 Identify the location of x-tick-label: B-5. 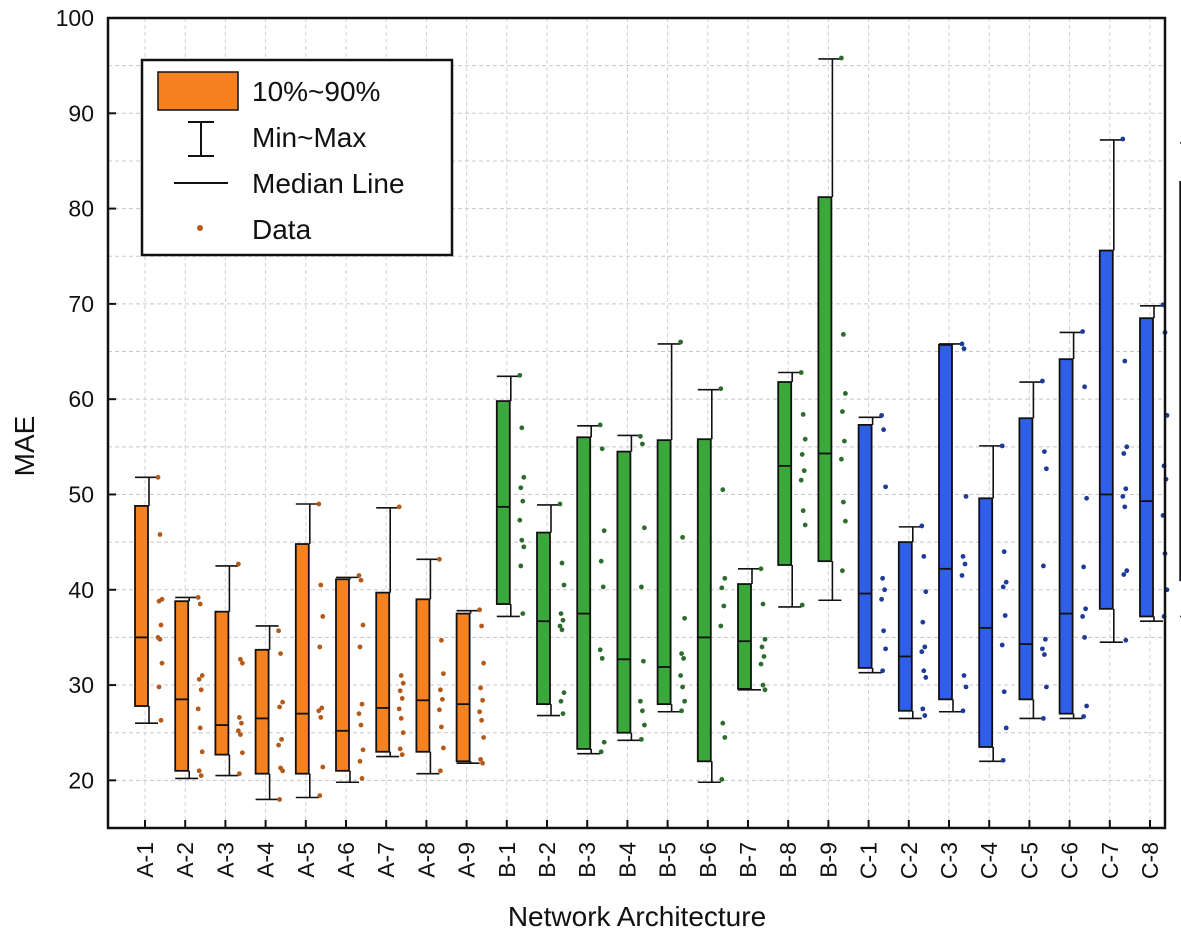
(668, 860).